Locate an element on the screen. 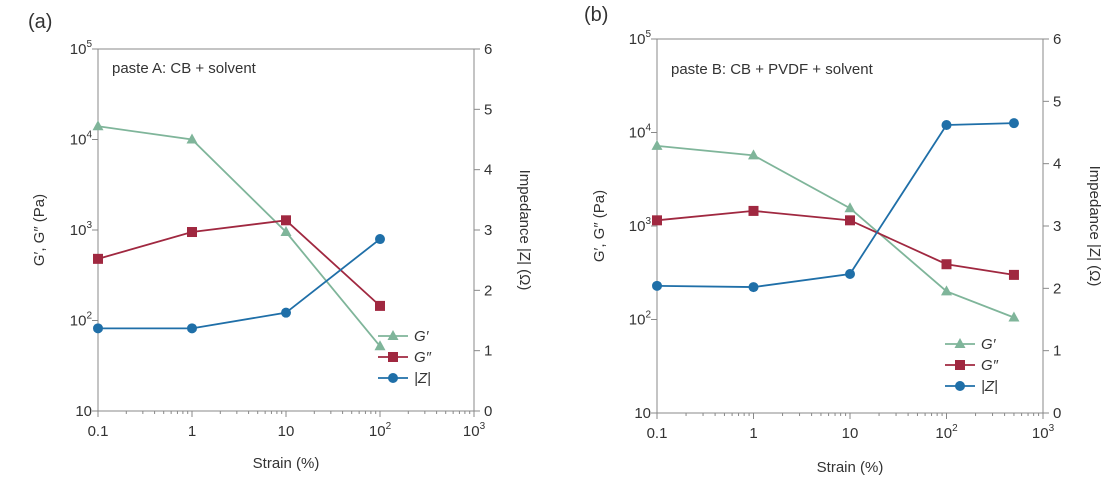 The image size is (1116, 483). panel-label: (b) is located at coordinates (596, 15).